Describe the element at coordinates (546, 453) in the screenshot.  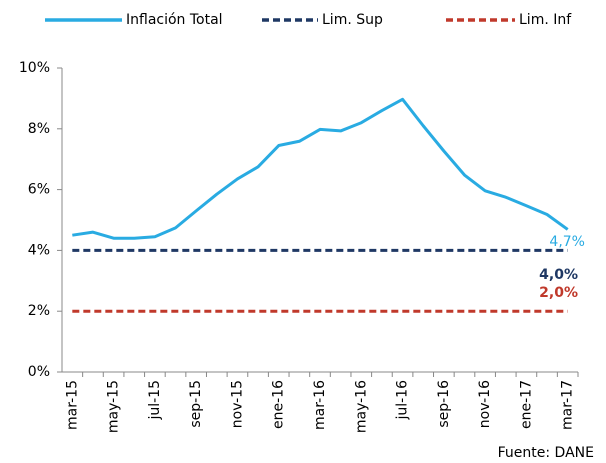
I see `source: Fuente: DANE` at that location.